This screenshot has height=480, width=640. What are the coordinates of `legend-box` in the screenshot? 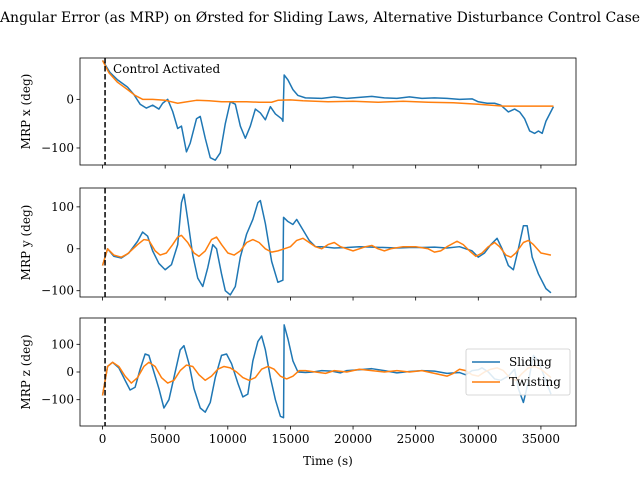 It's located at (518, 372).